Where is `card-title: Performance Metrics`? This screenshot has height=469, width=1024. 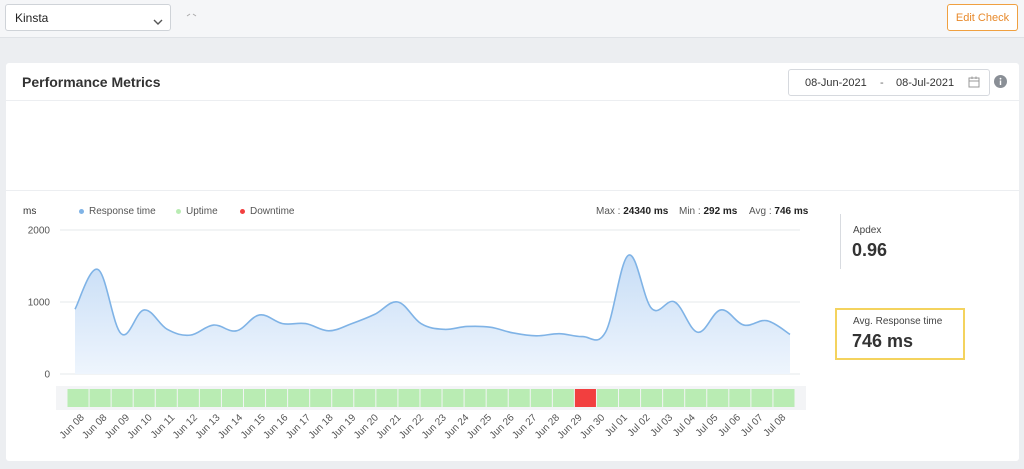
card-title: Performance Metrics is located at coordinates (91, 82).